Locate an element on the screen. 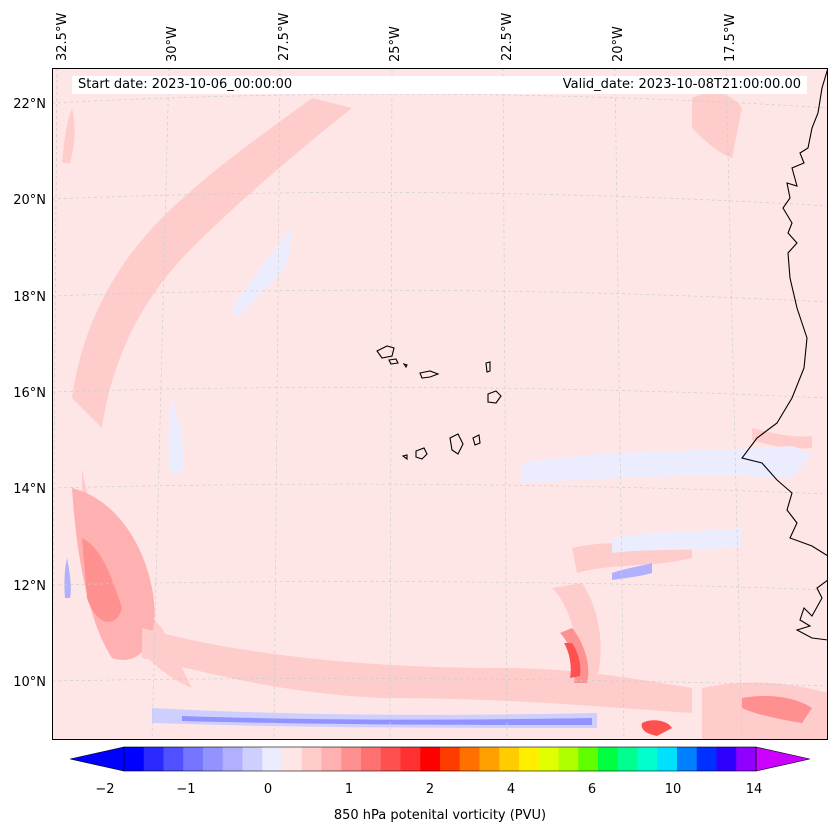  colorbar-frame is located at coordinates (440, 759).